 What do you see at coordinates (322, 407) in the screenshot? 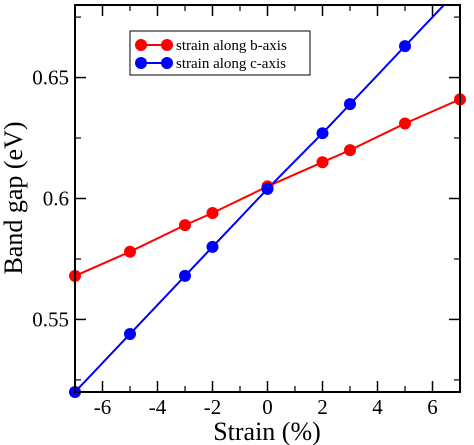
I see `x-tick-label: 2` at bounding box center [322, 407].